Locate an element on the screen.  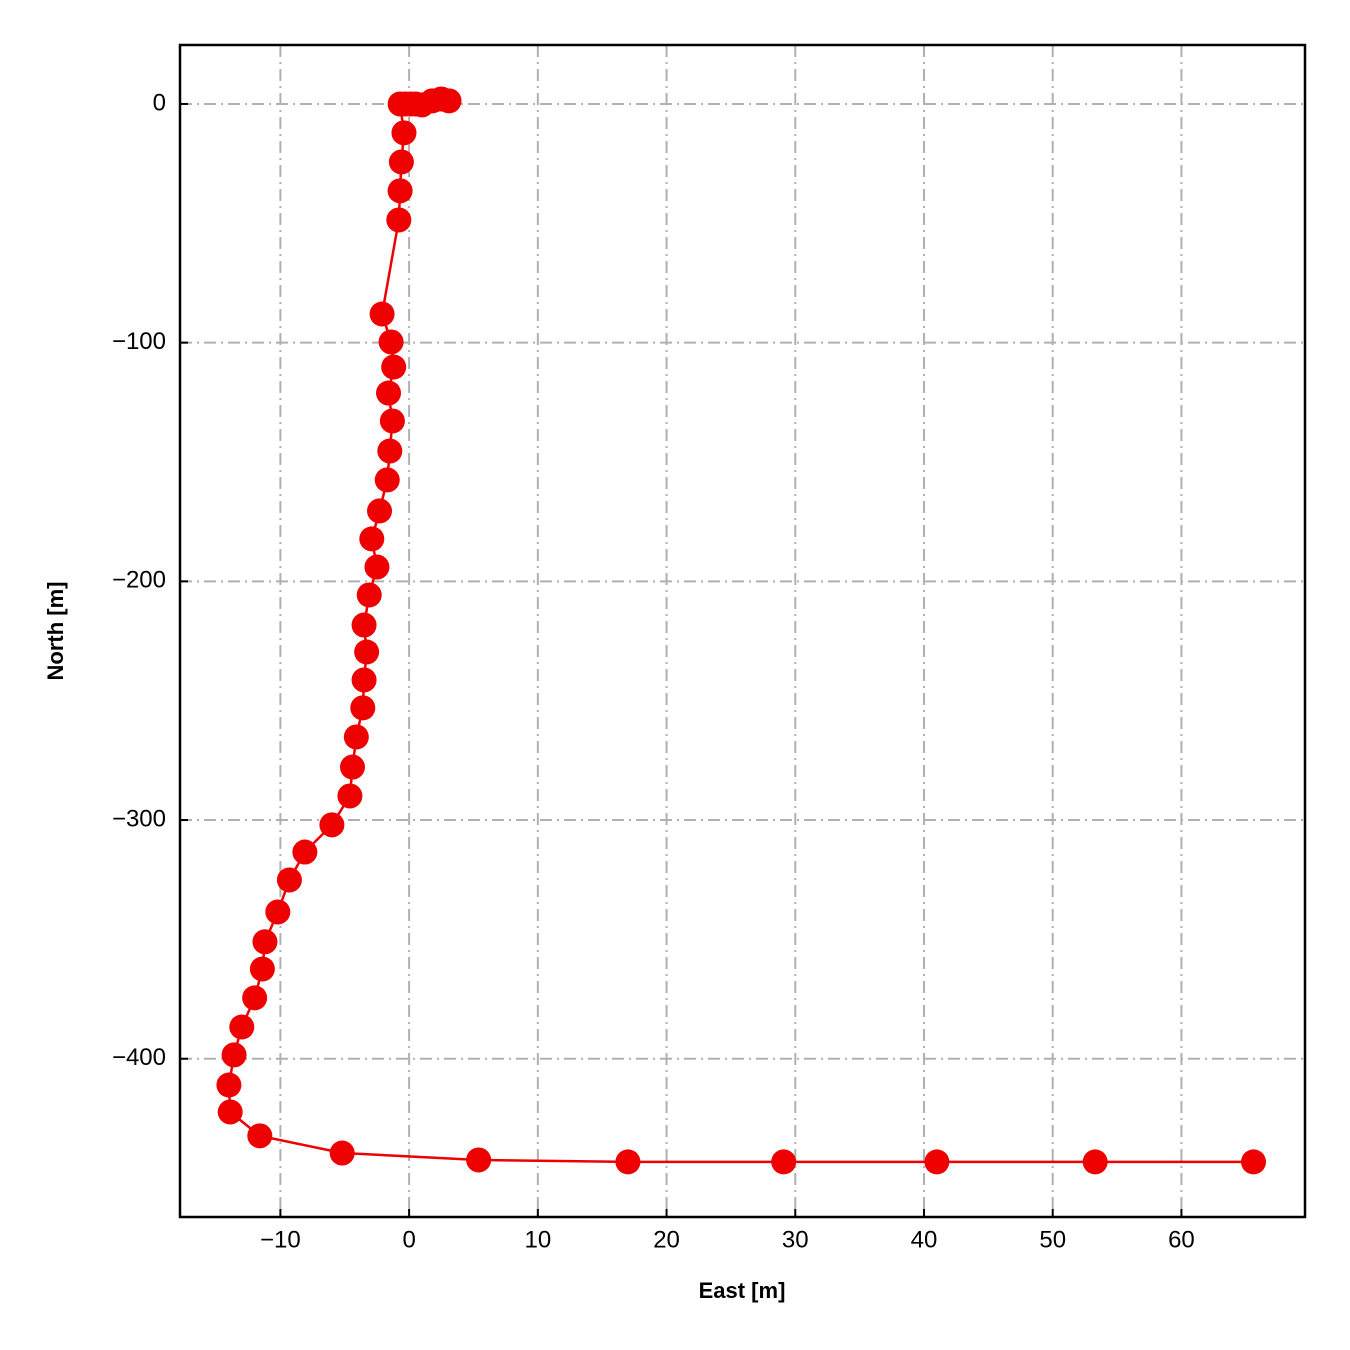
x-axis-label: East [m] is located at coordinates (742, 1290).